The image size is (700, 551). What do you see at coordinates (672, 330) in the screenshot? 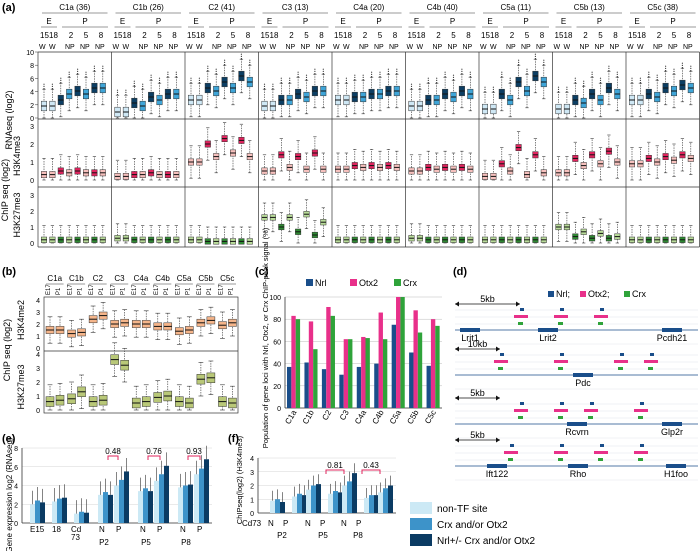
I see `pd-gene-exon` at bounding box center [672, 330].